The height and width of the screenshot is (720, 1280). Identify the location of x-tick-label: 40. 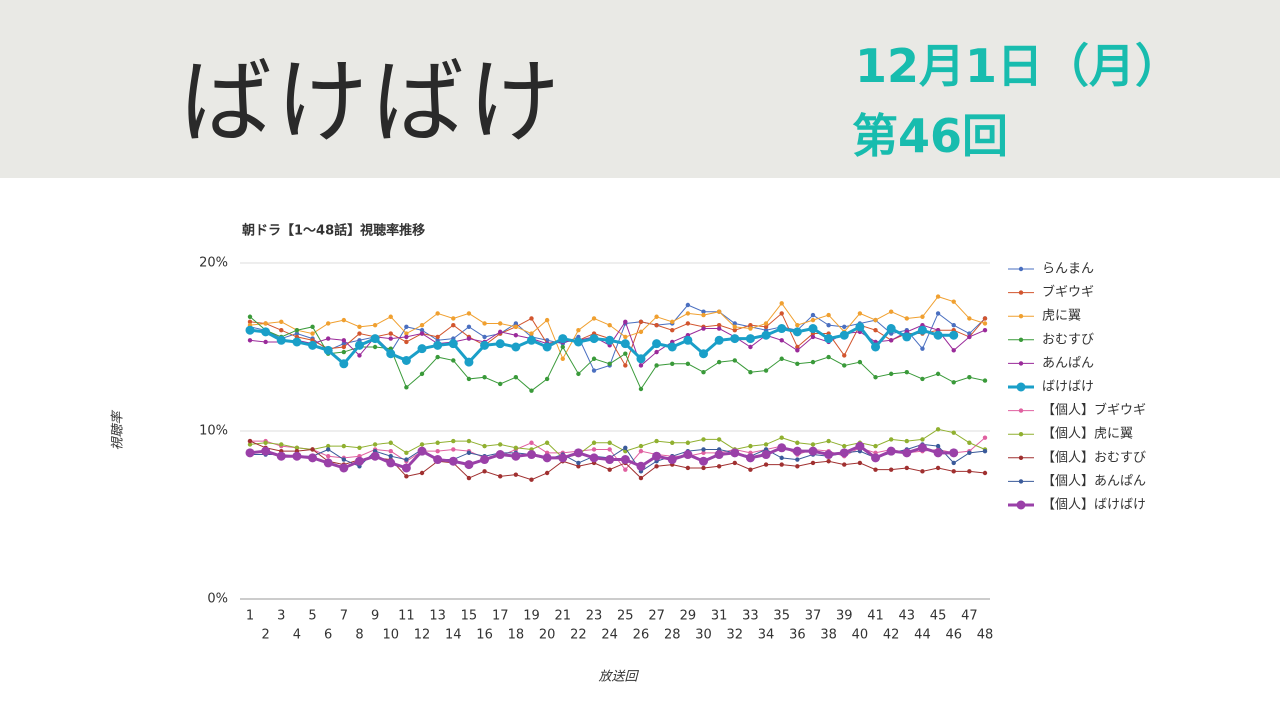
(860, 635).